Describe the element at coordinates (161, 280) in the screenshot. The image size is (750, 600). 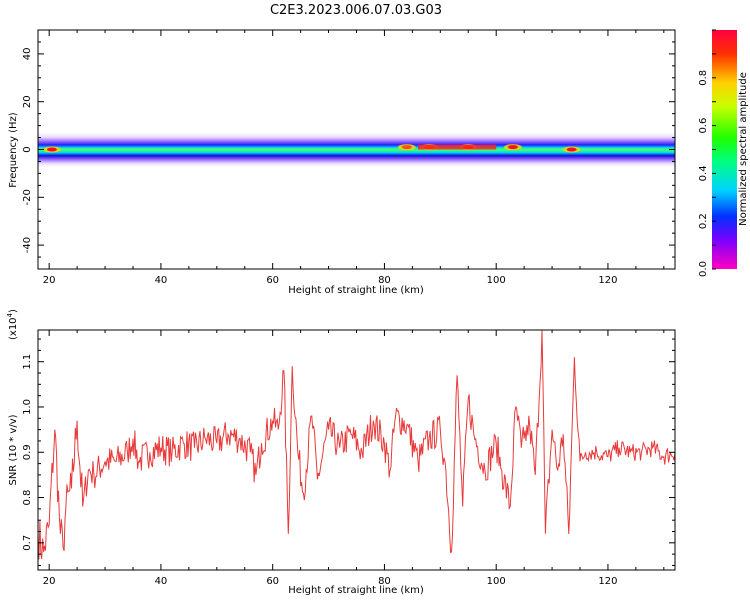
I see `spectrogram-x-tick-label: 40` at that location.